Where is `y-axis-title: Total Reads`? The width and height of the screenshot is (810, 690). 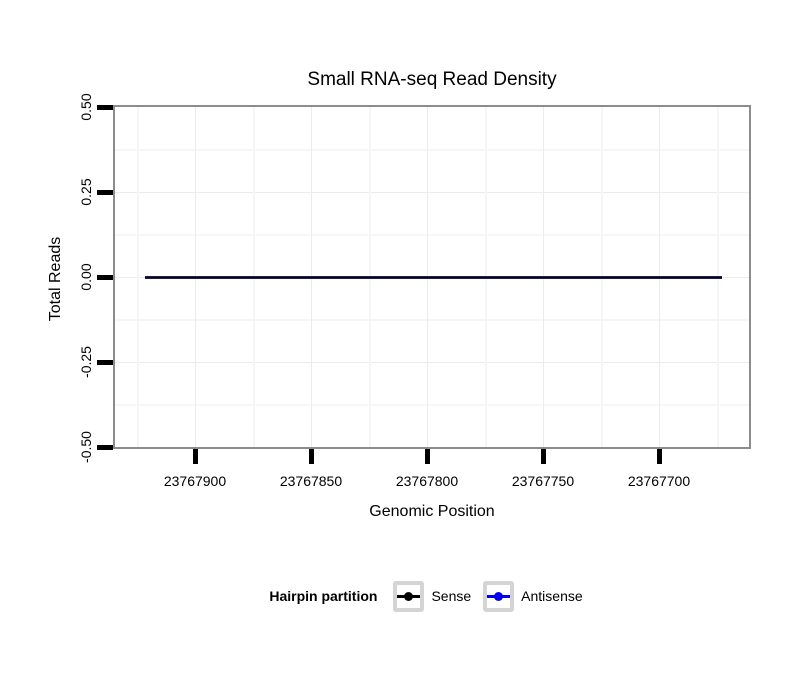
y-axis-title: Total Reads is located at coordinates (55, 279).